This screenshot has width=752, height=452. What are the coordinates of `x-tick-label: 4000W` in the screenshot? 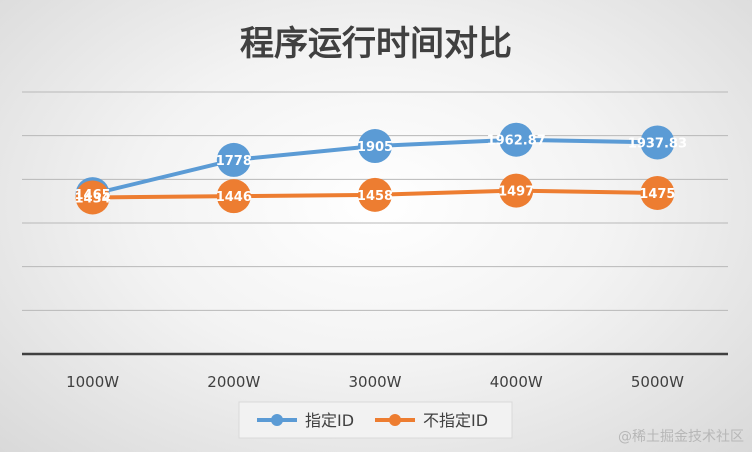 It's located at (516, 382).